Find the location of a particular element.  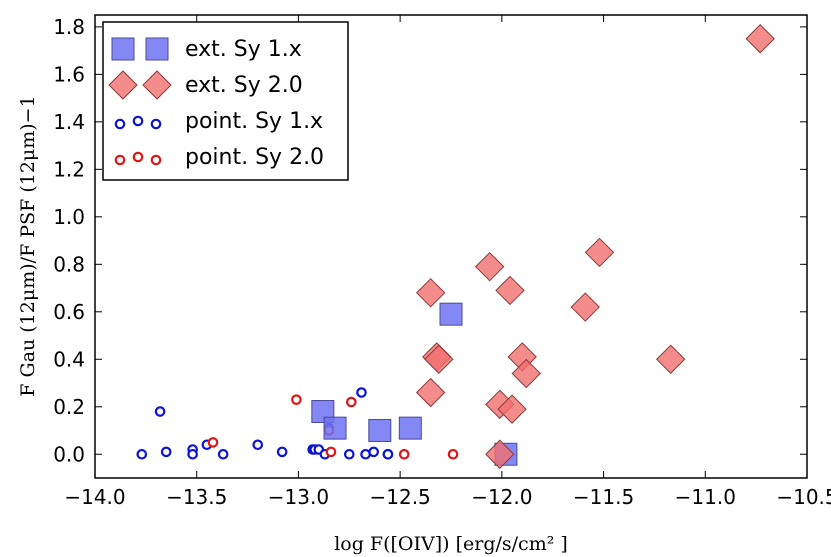

y-tick-label: 1.4 is located at coordinates (69, 122).